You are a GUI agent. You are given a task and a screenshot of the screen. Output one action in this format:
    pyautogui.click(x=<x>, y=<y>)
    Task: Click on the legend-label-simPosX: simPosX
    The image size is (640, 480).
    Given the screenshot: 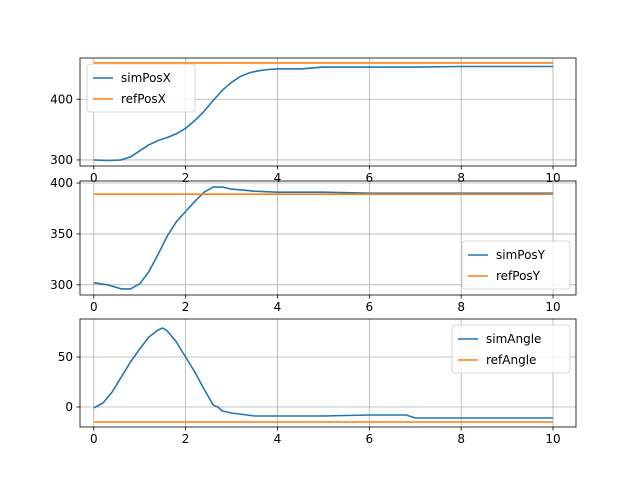 What is the action you would take?
    pyautogui.click(x=146, y=78)
    